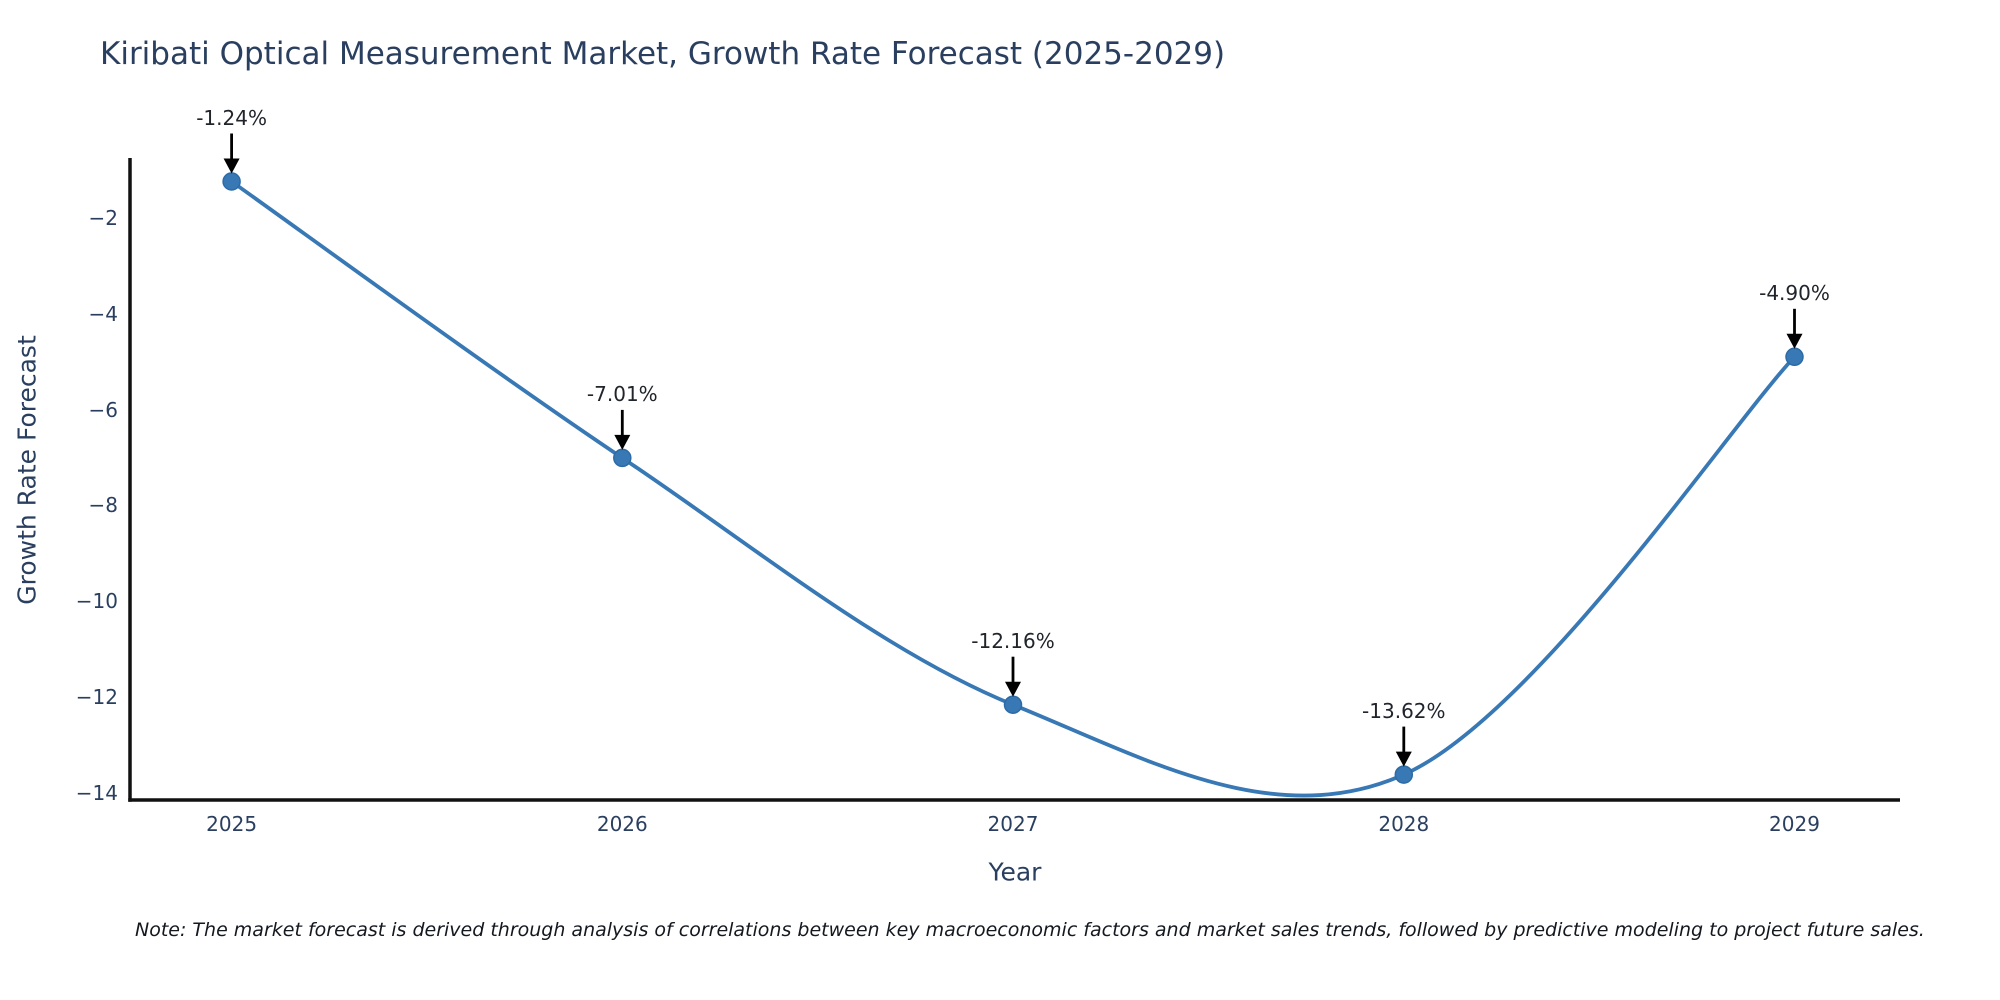 The height and width of the screenshot is (1000, 2000). What do you see at coordinates (1404, 710) in the screenshot?
I see `data-point-label: -13.62%` at bounding box center [1404, 710].